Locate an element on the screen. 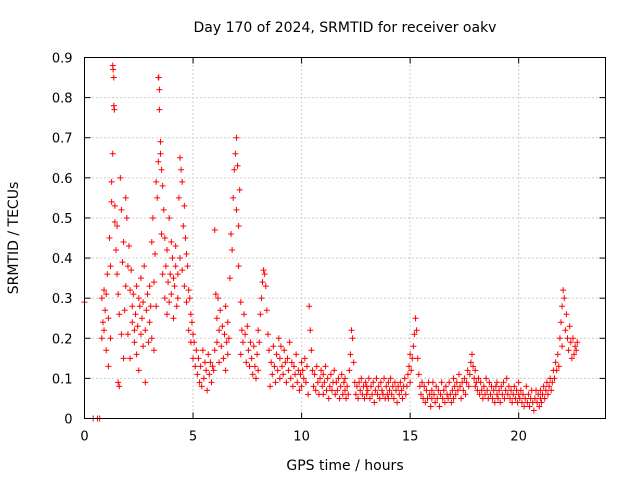  y-tick-label: 0.1 is located at coordinates (62, 379).